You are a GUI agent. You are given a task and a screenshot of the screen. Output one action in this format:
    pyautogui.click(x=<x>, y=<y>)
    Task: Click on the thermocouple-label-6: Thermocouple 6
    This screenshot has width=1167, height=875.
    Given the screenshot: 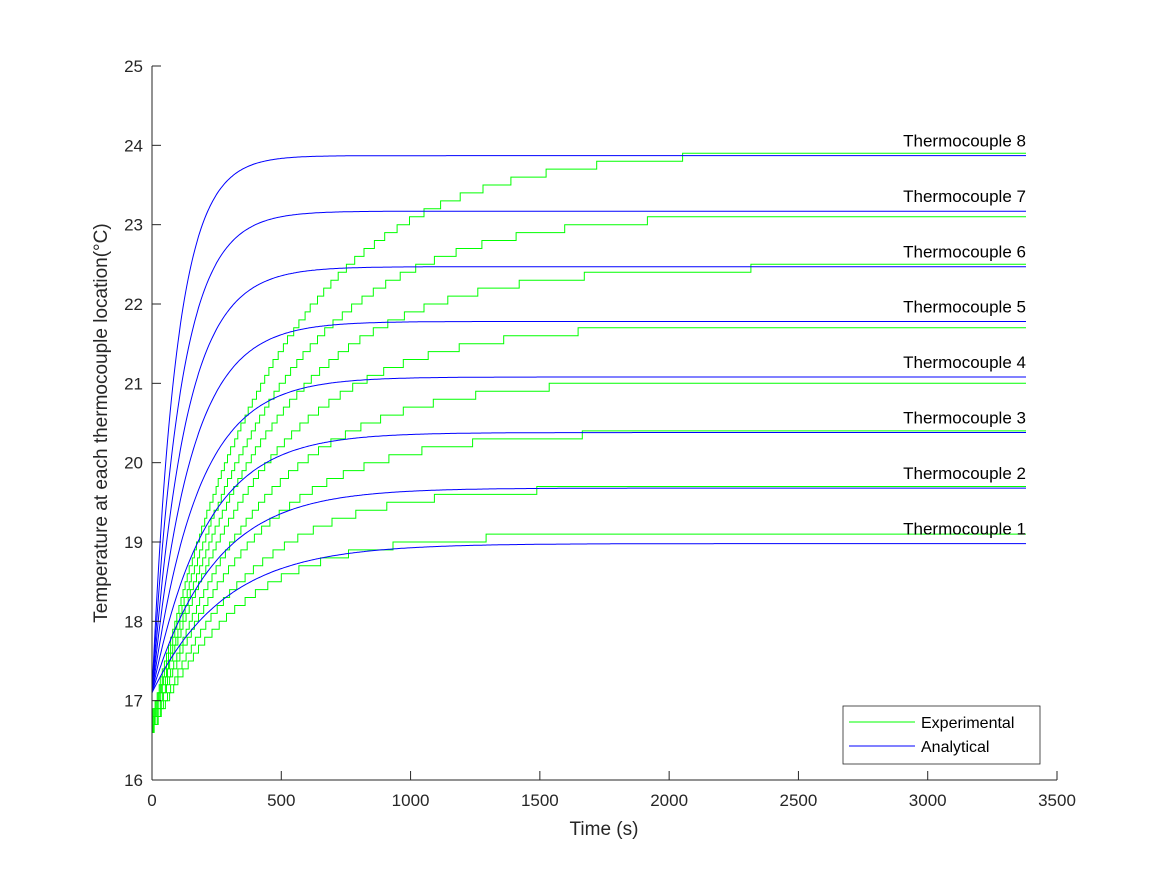 What is the action you would take?
    pyautogui.click(x=964, y=252)
    